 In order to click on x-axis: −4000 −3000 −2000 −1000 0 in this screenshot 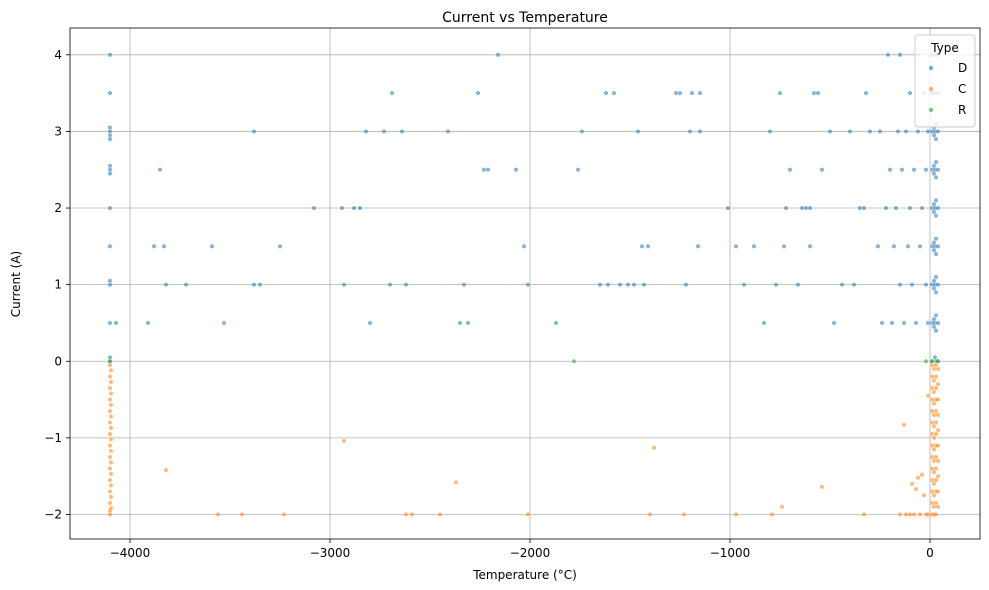, I will do `click(522, 549)`.